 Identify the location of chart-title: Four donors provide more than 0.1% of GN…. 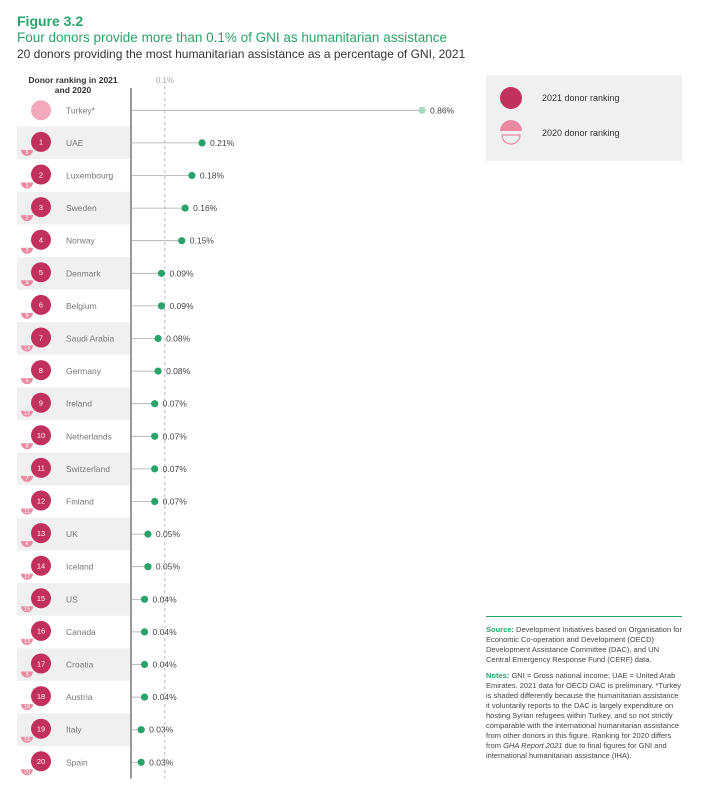
(232, 37).